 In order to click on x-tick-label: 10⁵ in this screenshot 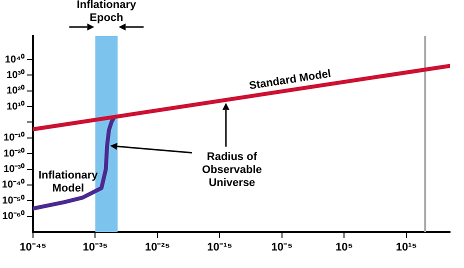, I will do `click(344, 248)`.